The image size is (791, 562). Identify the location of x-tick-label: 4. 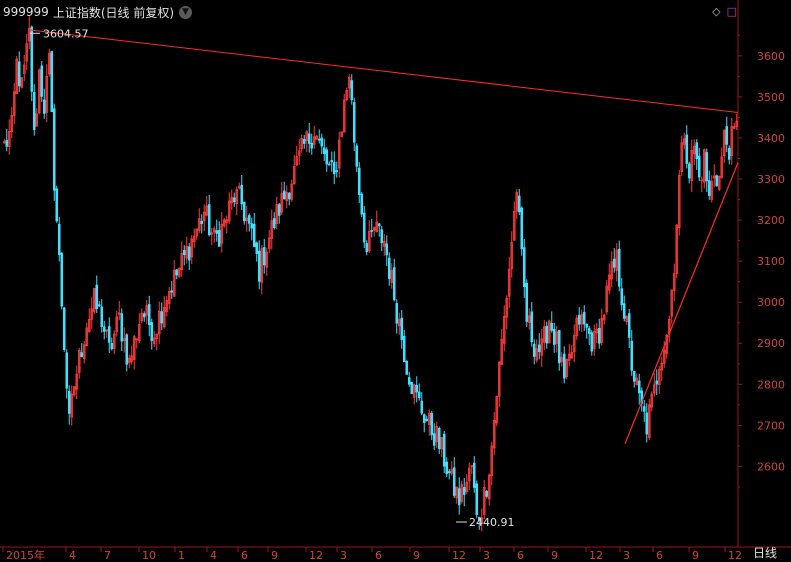
(72, 555).